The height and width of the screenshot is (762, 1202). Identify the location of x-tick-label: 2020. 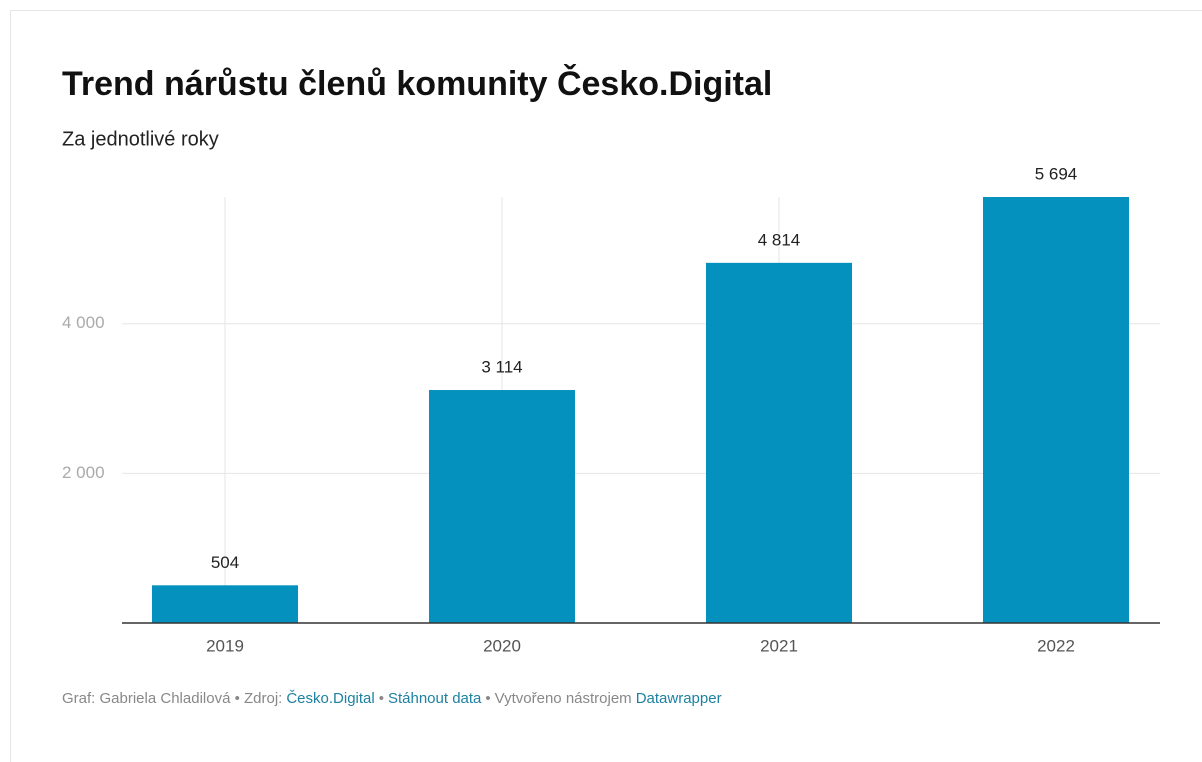
(502, 645).